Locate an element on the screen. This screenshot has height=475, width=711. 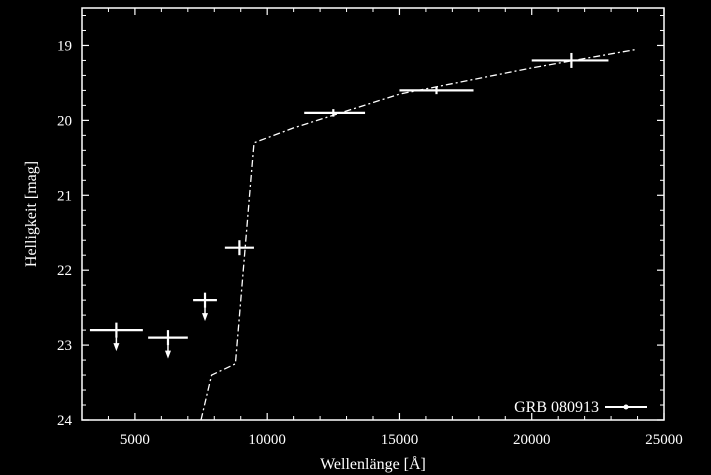
x-tick-label: 10000 is located at coordinates (267, 440).